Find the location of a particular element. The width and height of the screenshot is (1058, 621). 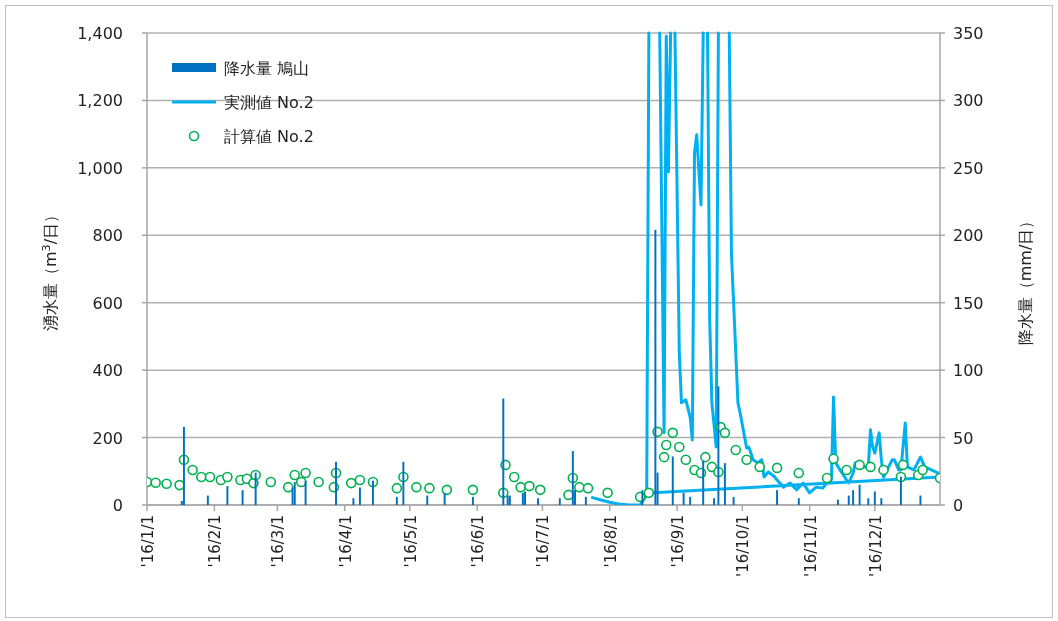

y2-tick-label: 350 is located at coordinates (968, 33).